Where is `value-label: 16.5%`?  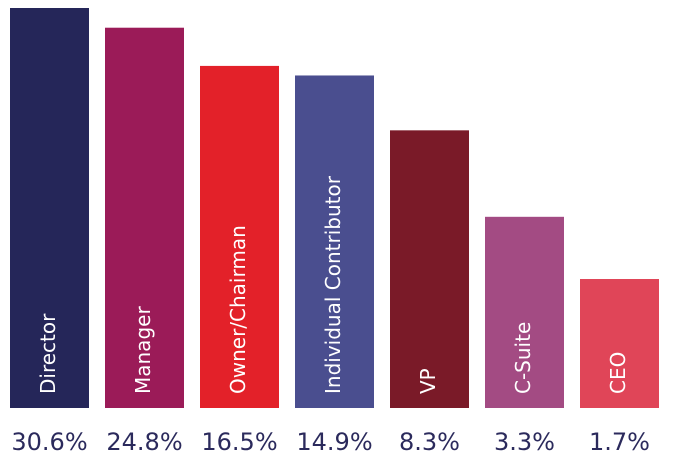
value-label: 16.5% is located at coordinates (239, 442).